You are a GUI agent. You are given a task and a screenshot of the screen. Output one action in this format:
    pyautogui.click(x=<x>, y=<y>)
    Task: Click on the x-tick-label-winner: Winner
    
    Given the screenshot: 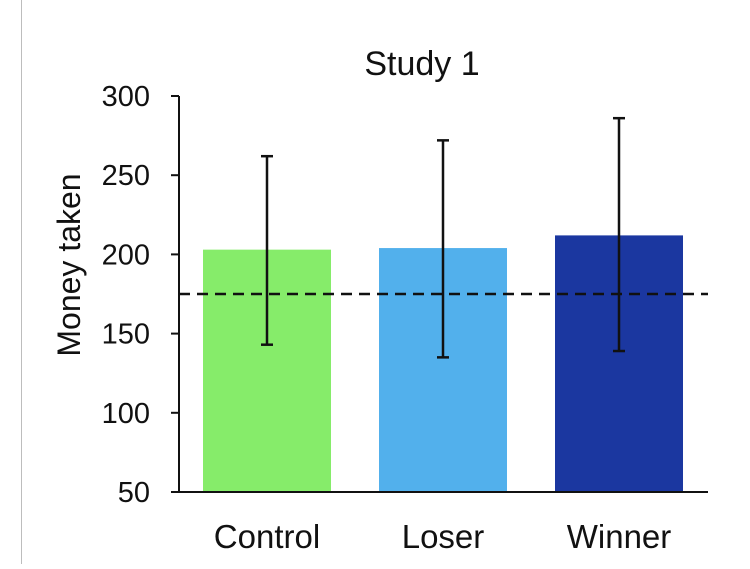 What is the action you would take?
    pyautogui.click(x=619, y=536)
    